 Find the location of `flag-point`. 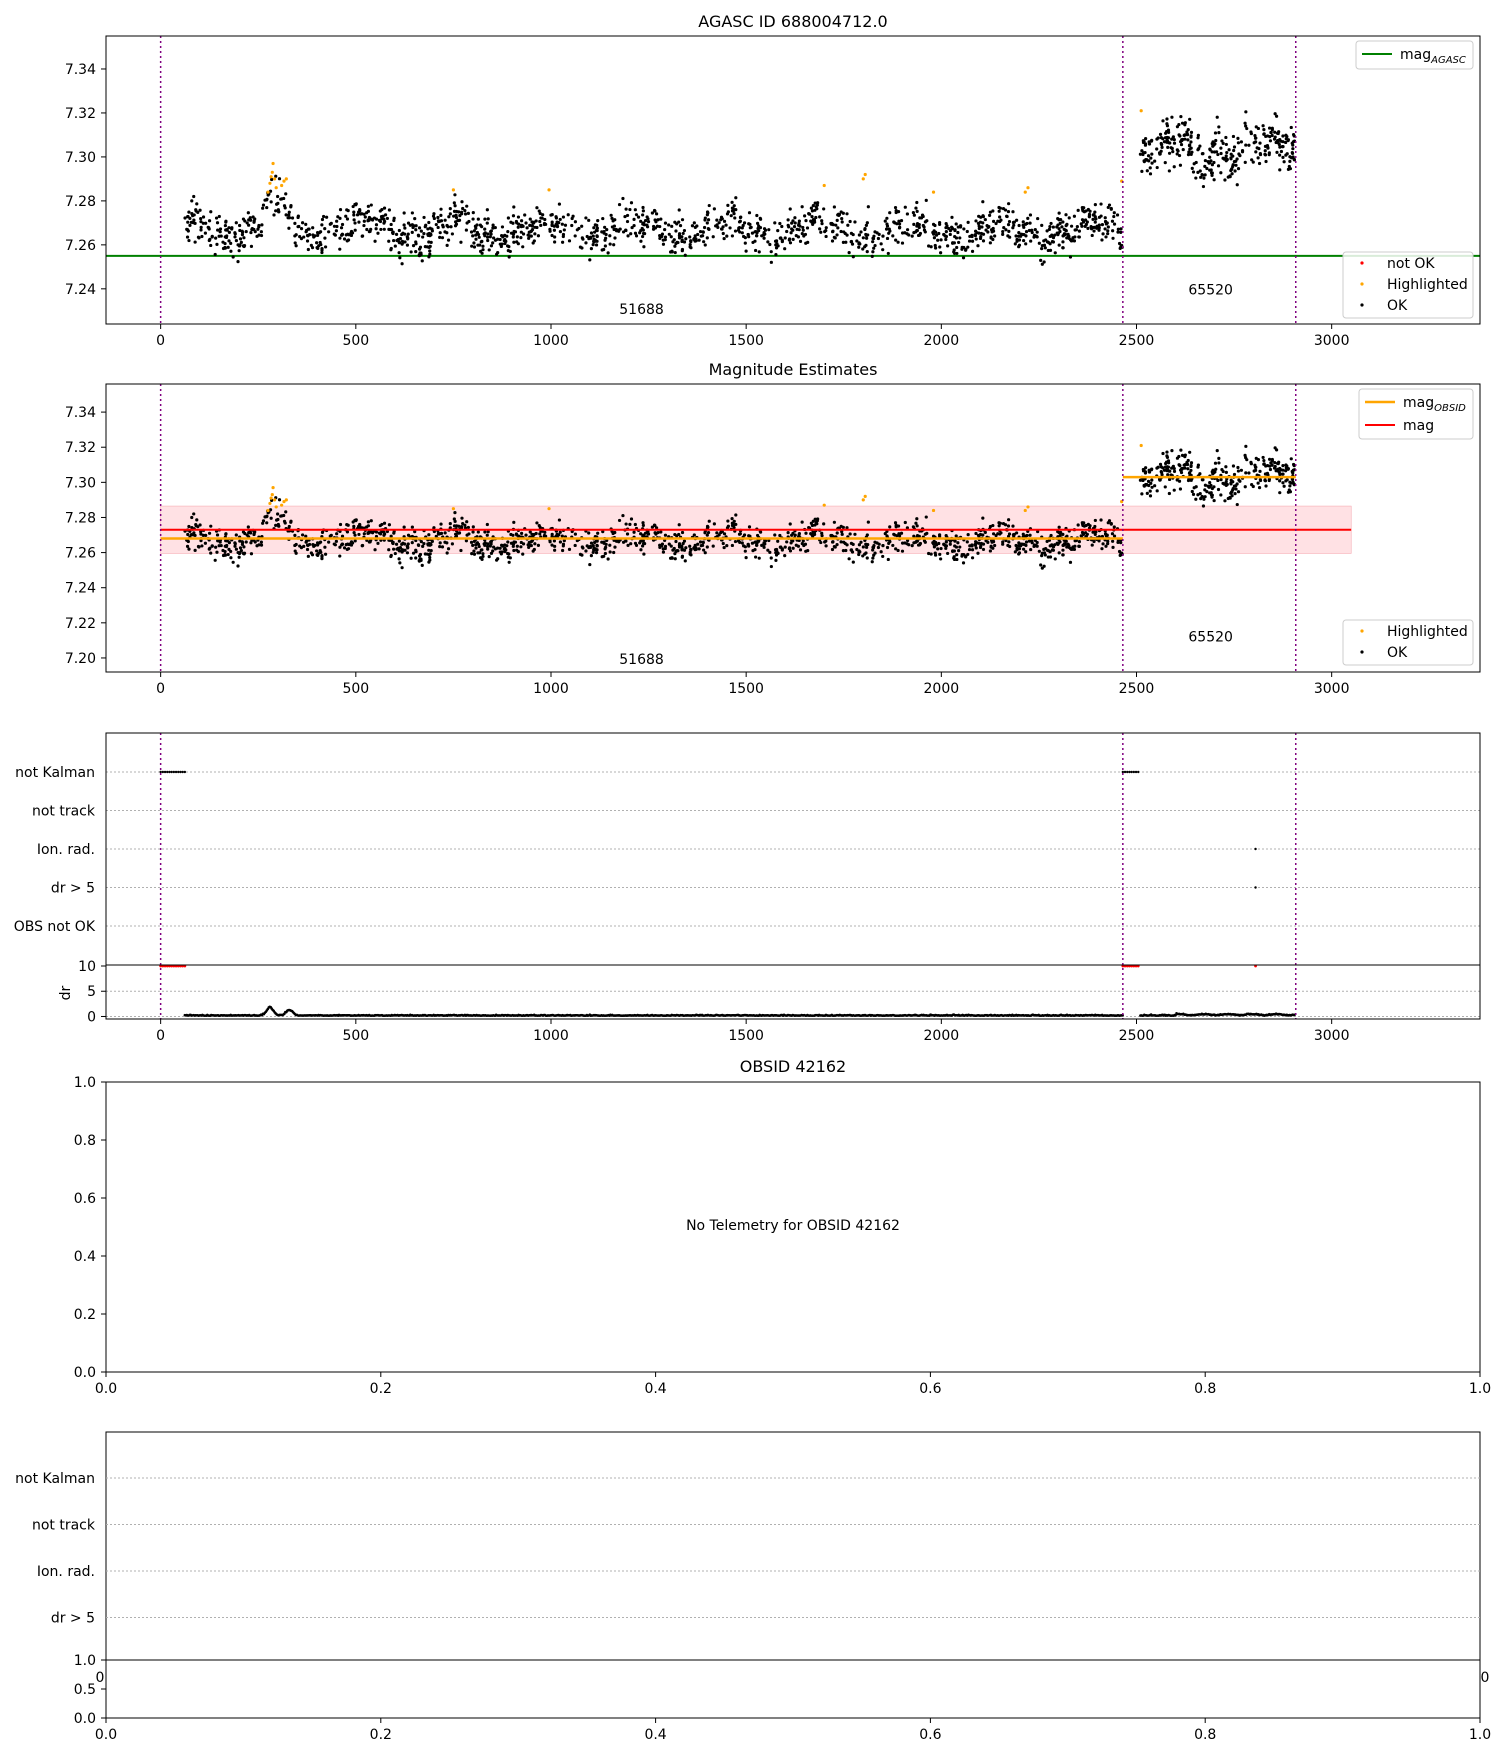

flag-point is located at coordinates (1123, 772).